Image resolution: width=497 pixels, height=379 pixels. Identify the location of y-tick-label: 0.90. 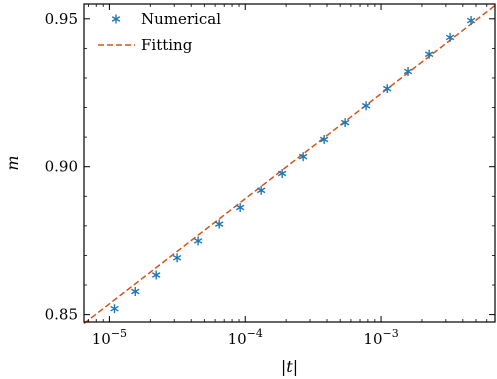
(61, 167).